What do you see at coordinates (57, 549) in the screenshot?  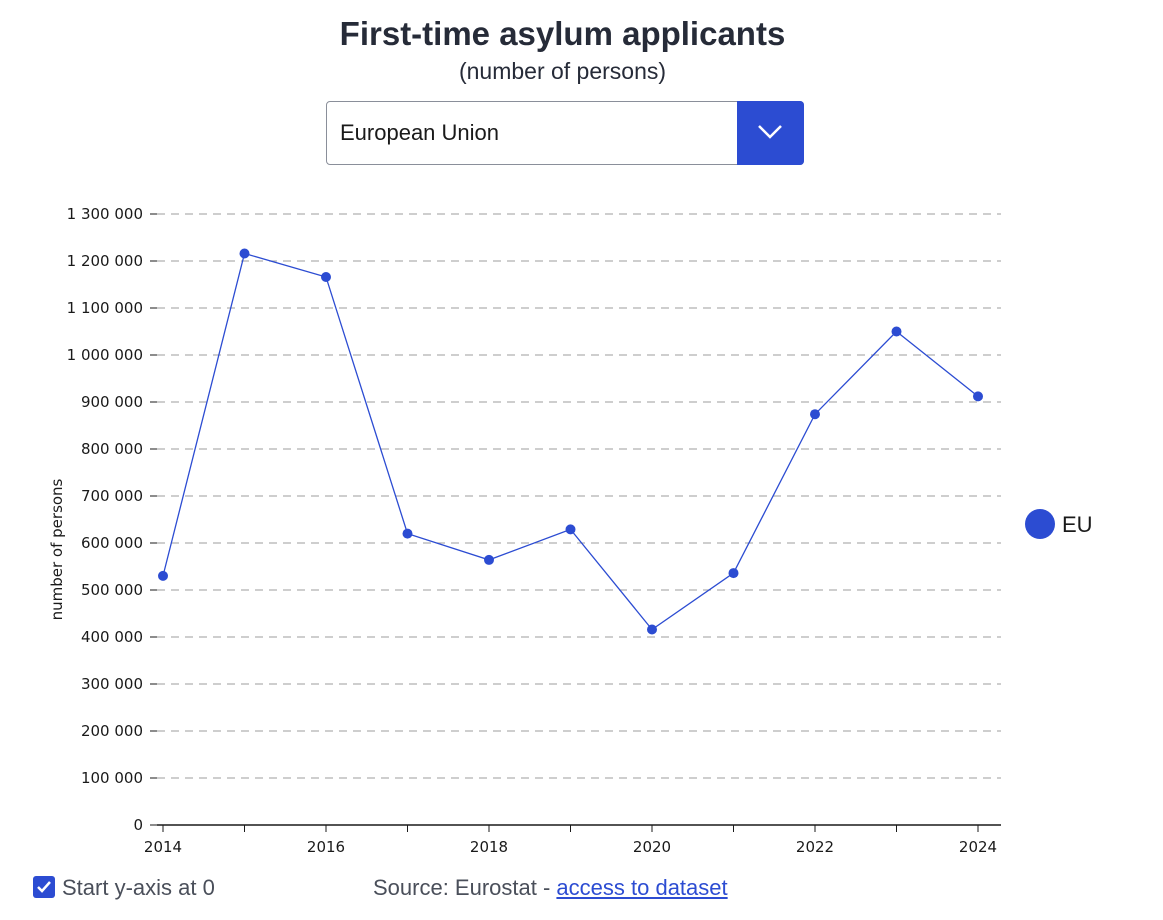 I see `y-axis-title: number of persons` at bounding box center [57, 549].